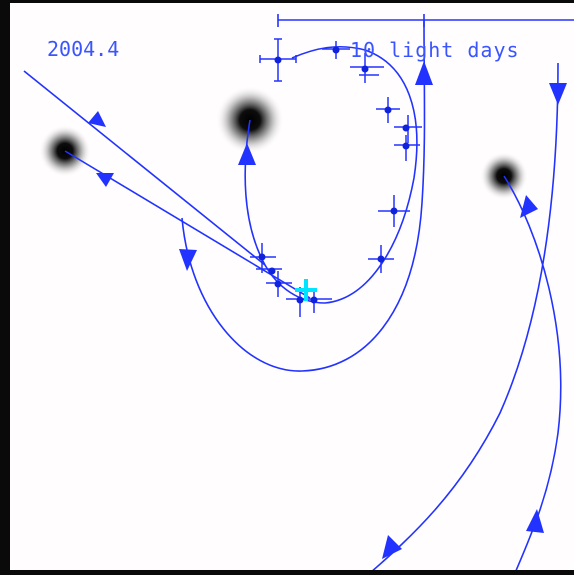  Describe the element at coordinates (144, 168) in the screenshot. I see `orbit-path-left-star` at that location.